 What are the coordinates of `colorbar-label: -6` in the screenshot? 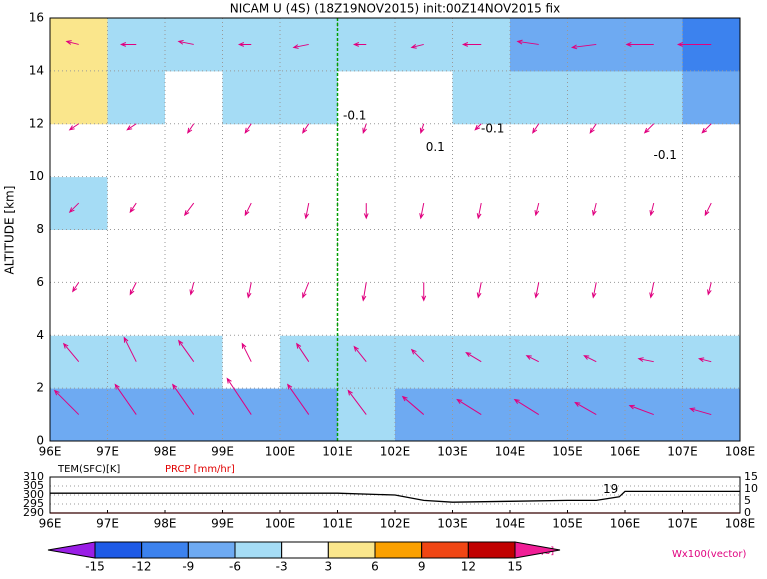 It's located at (235, 567).